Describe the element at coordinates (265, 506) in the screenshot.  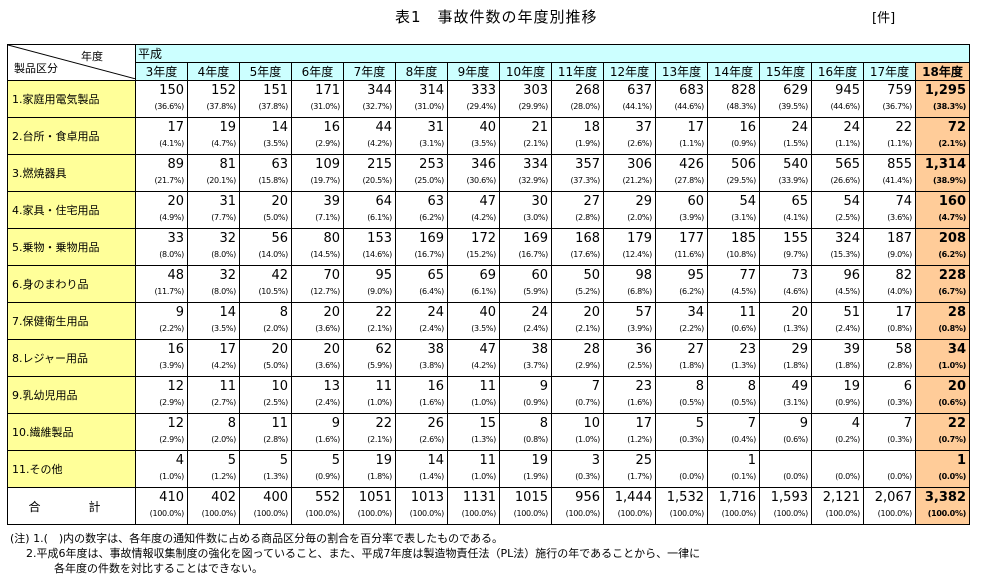
I see `data-cell: 400 (100.0%)` at that location.